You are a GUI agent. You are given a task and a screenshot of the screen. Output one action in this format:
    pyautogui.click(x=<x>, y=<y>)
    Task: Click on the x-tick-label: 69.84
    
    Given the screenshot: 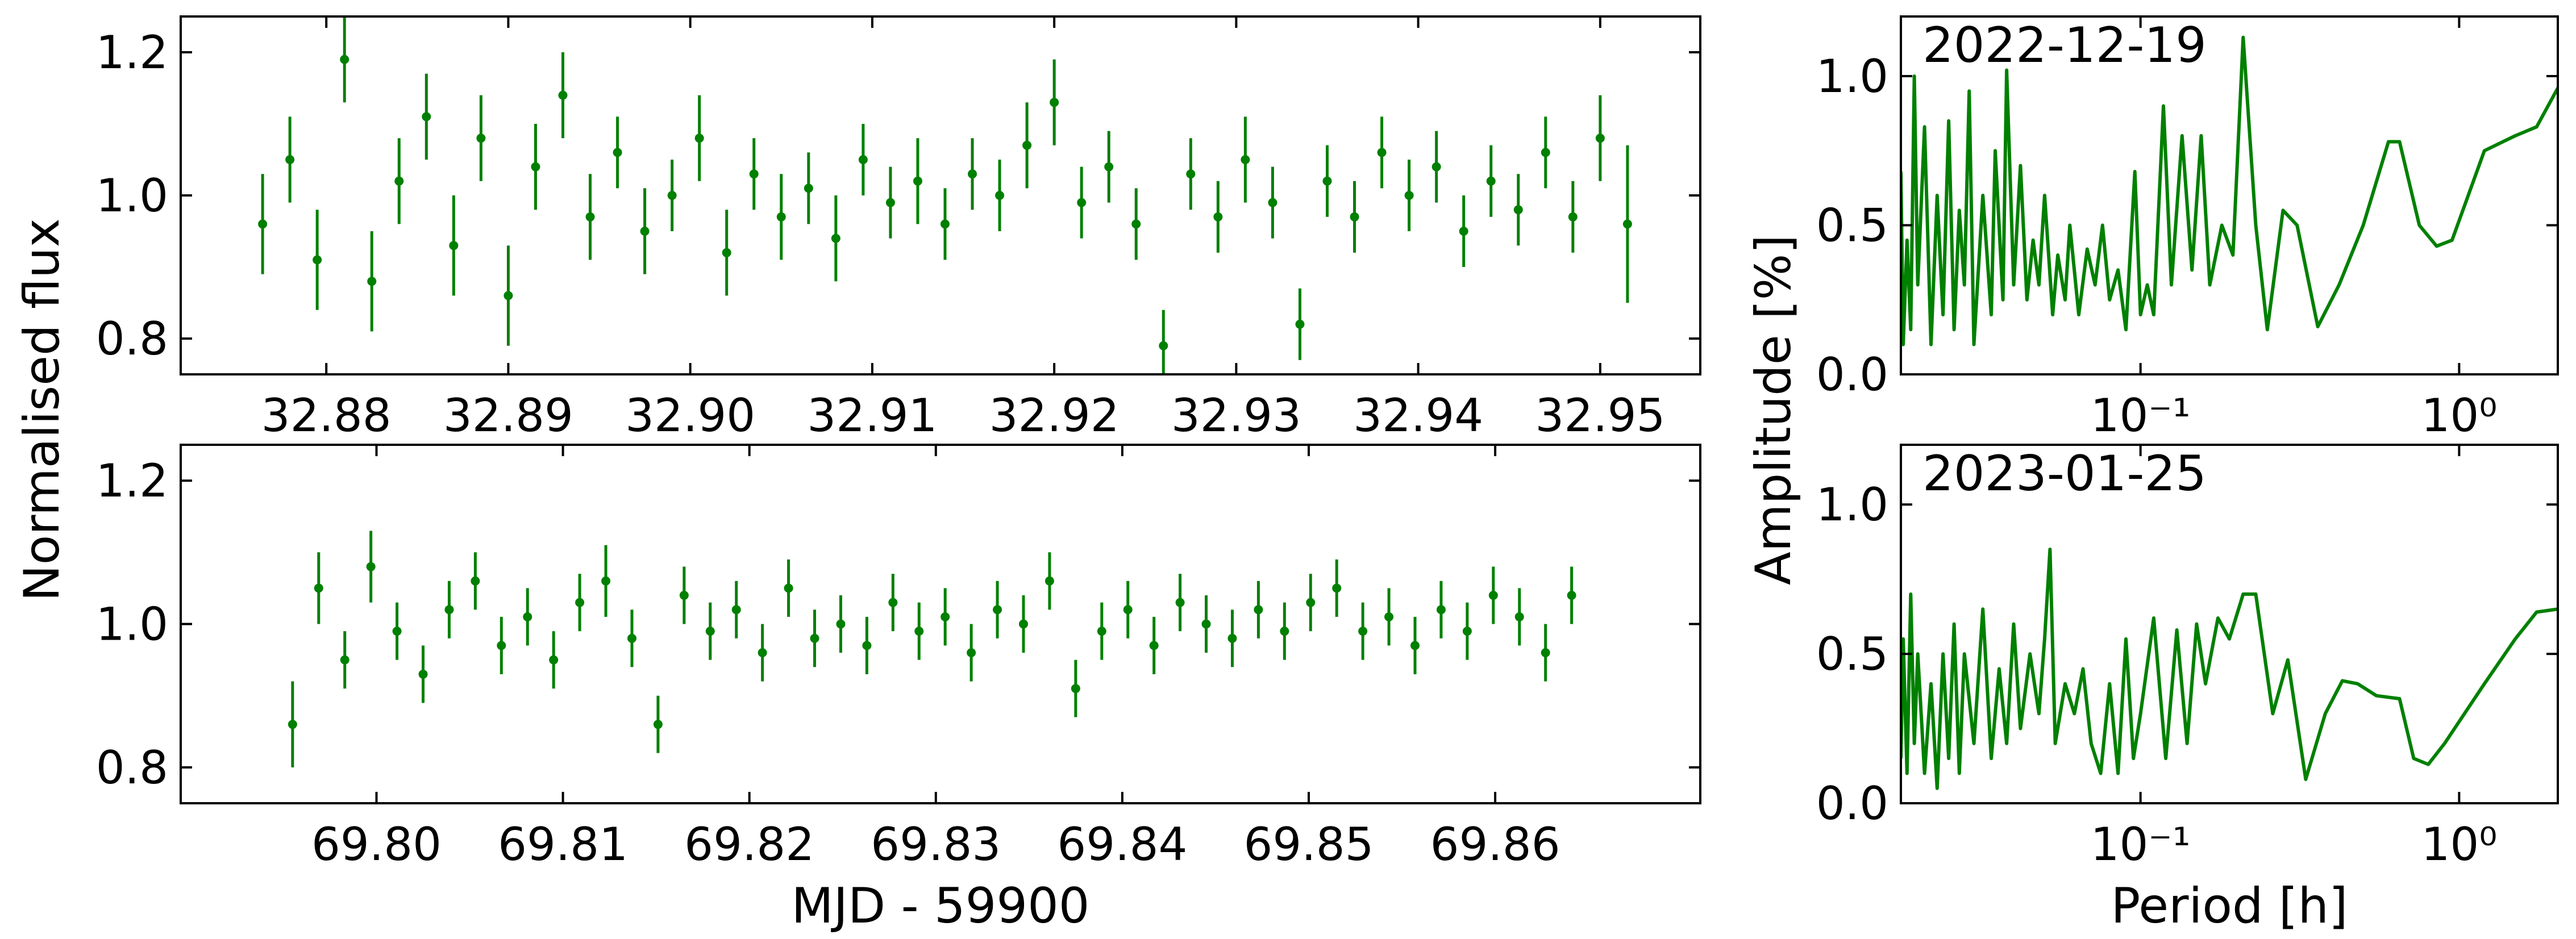 What is the action you would take?
    pyautogui.click(x=1122, y=844)
    